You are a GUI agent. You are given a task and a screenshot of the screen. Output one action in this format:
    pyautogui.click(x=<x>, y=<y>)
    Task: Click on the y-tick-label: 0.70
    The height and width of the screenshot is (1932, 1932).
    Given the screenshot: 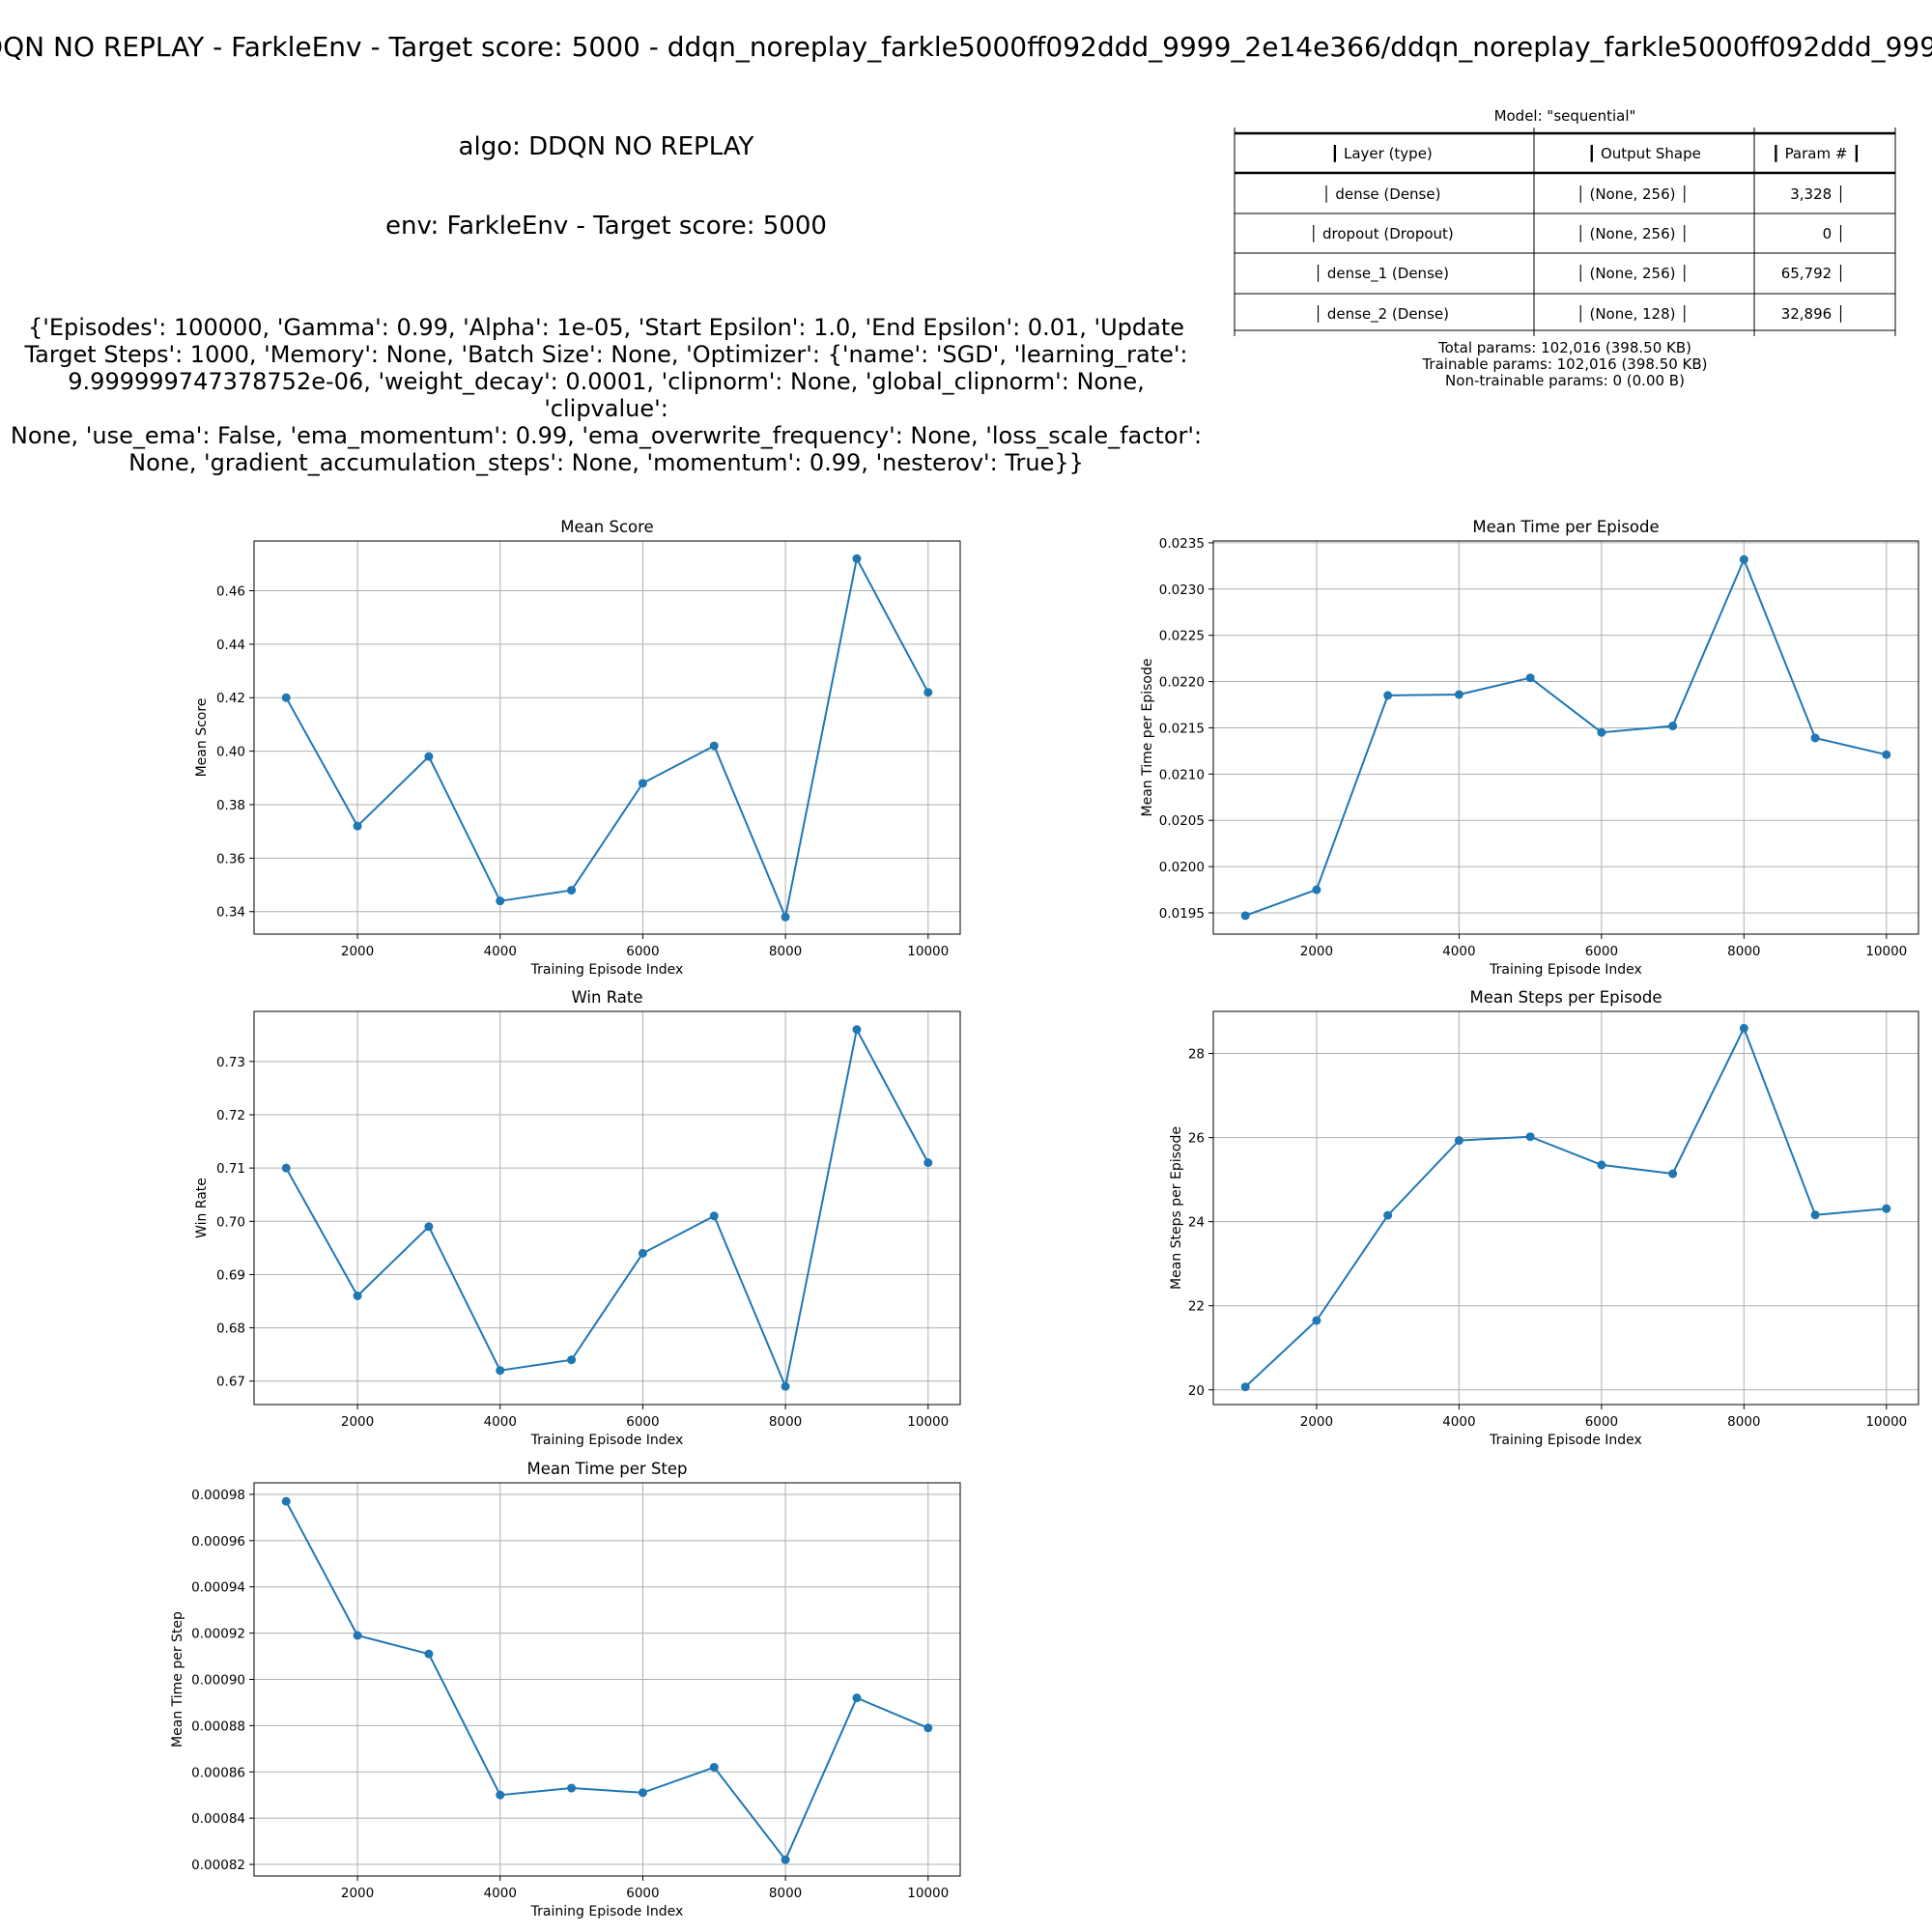 What is the action you would take?
    pyautogui.click(x=230, y=1222)
    